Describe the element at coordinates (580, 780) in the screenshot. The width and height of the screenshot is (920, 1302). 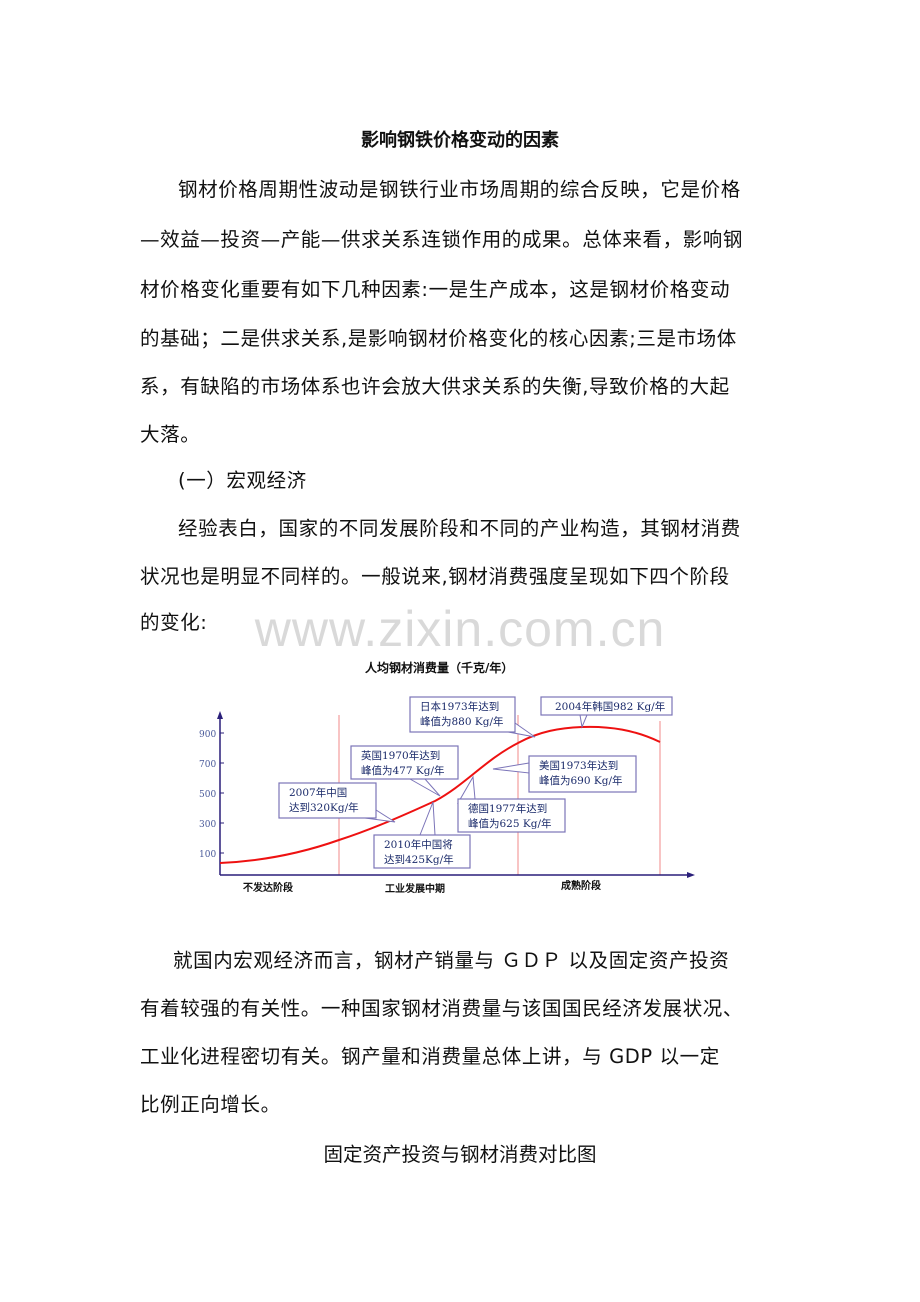
I see `callout-text: 峰值为690 Kg/年` at that location.